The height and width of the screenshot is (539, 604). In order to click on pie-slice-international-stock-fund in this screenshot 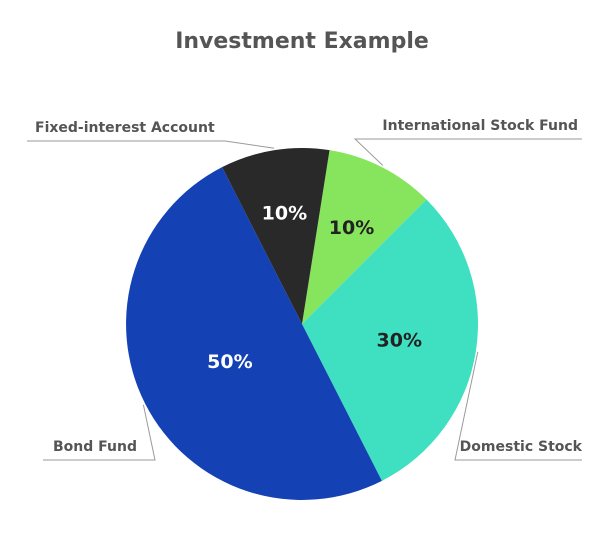, I will do `click(364, 237)`.